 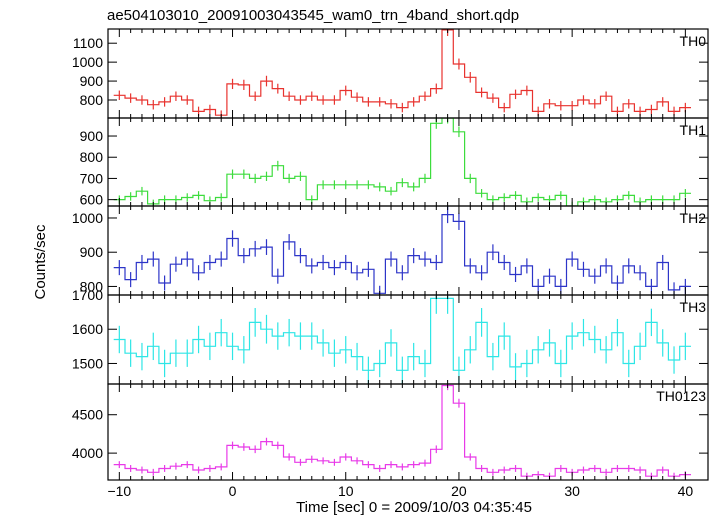 What do you see at coordinates (414, 507) in the screenshot?
I see `x-axis-label: Time [sec] 0 = 2009/10/03 04:35:45` at bounding box center [414, 507].